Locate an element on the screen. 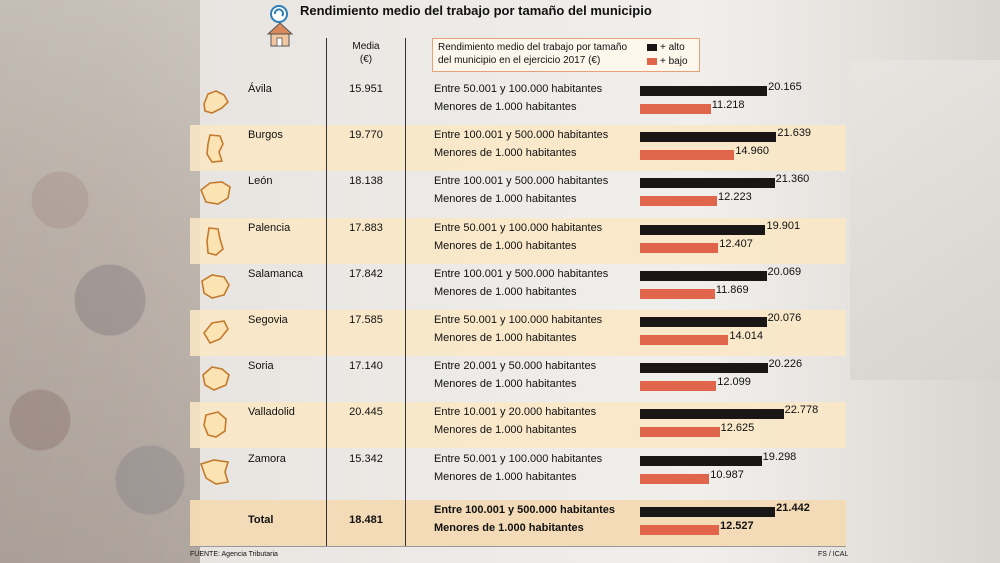 This screenshot has height=563, width=1000. bar-high-value: 20.165 is located at coordinates (785, 87).